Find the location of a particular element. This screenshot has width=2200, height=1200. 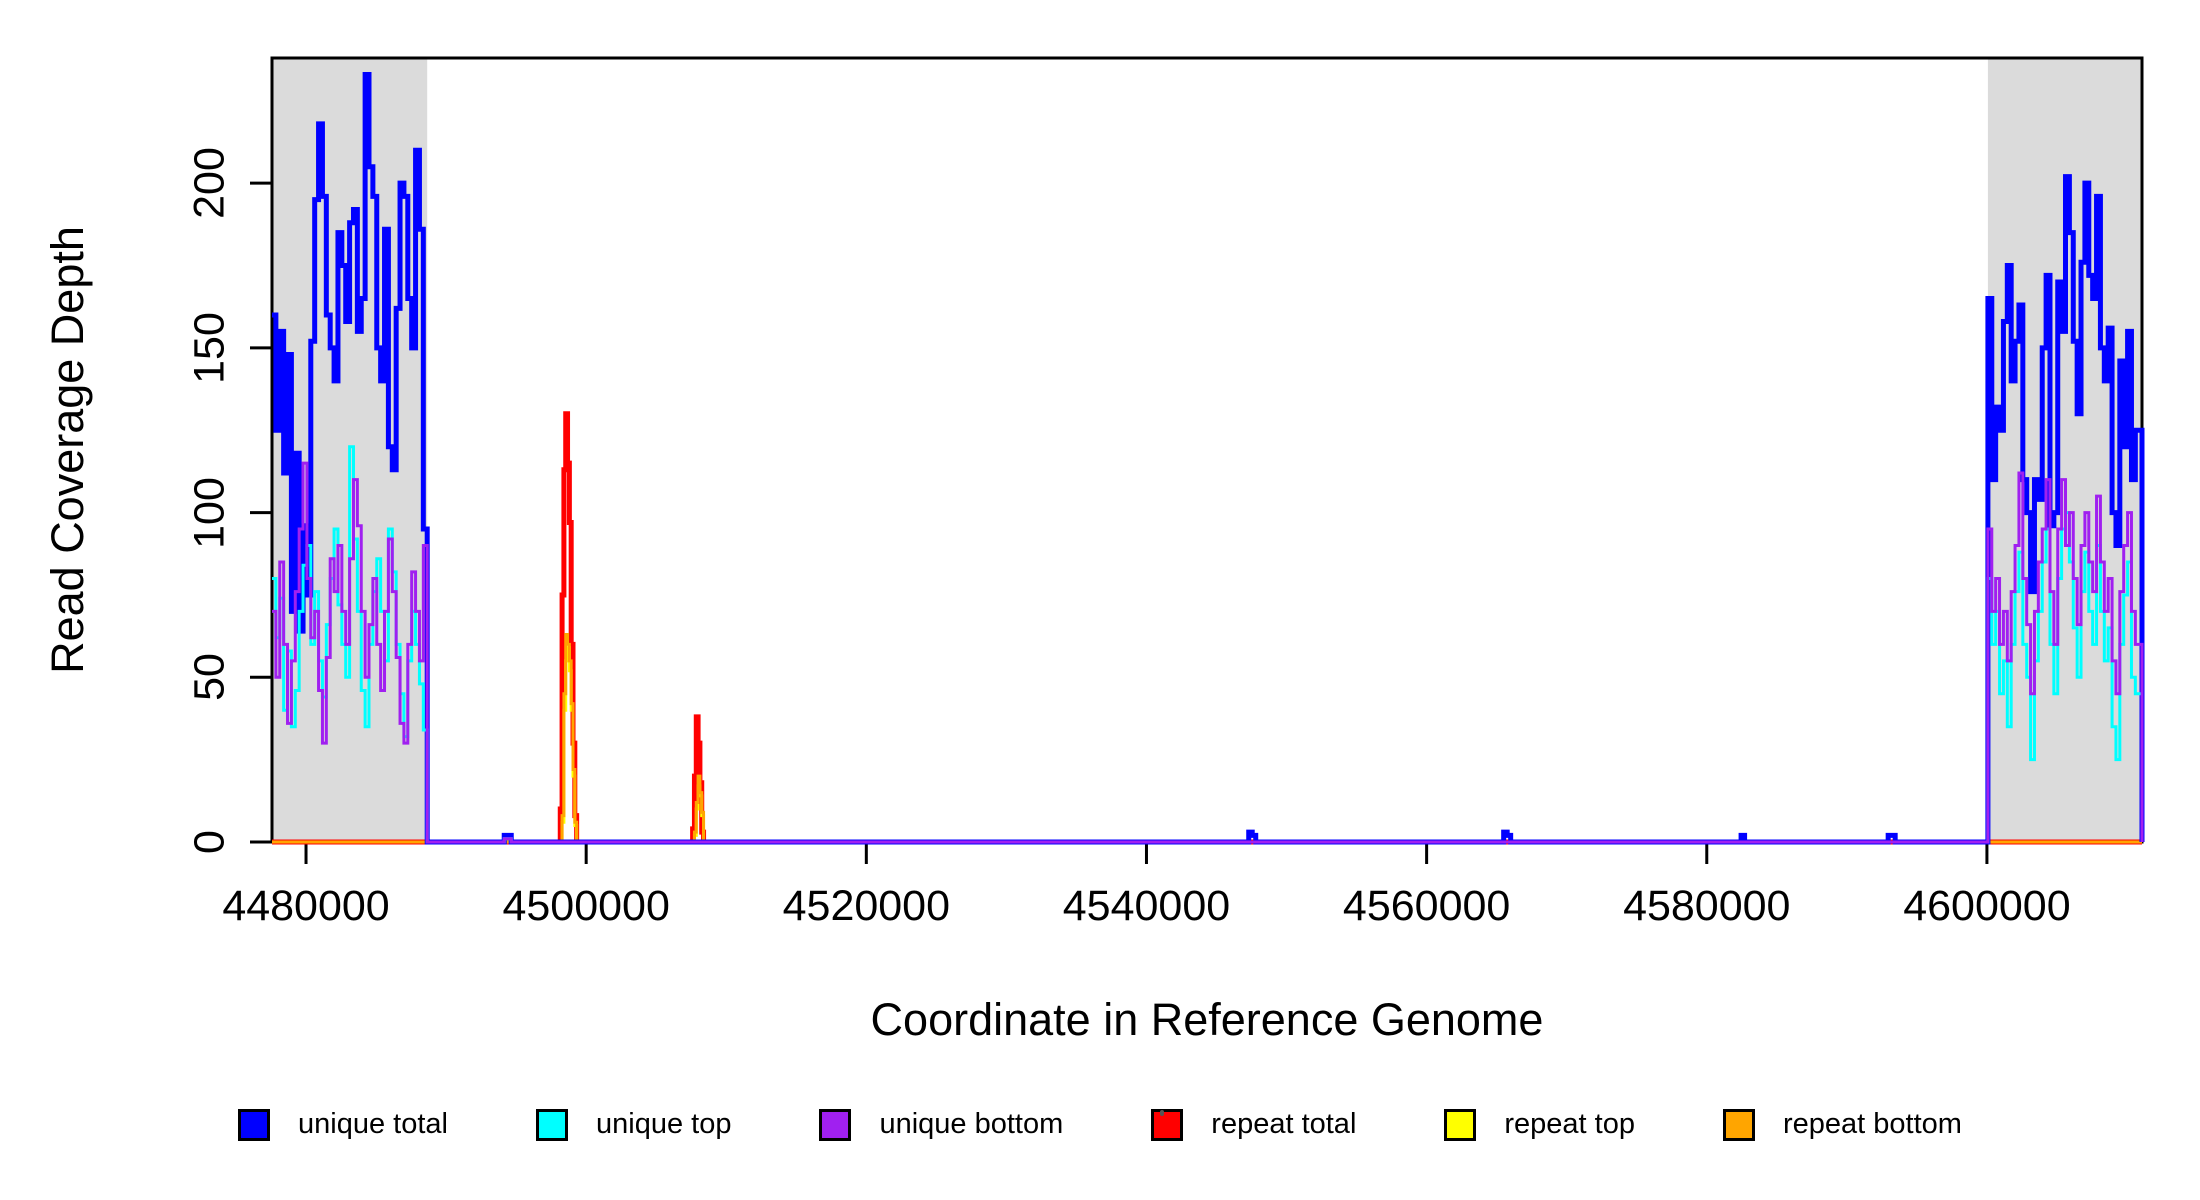

legend-swatch-repeat-top is located at coordinates (1460, 1124).